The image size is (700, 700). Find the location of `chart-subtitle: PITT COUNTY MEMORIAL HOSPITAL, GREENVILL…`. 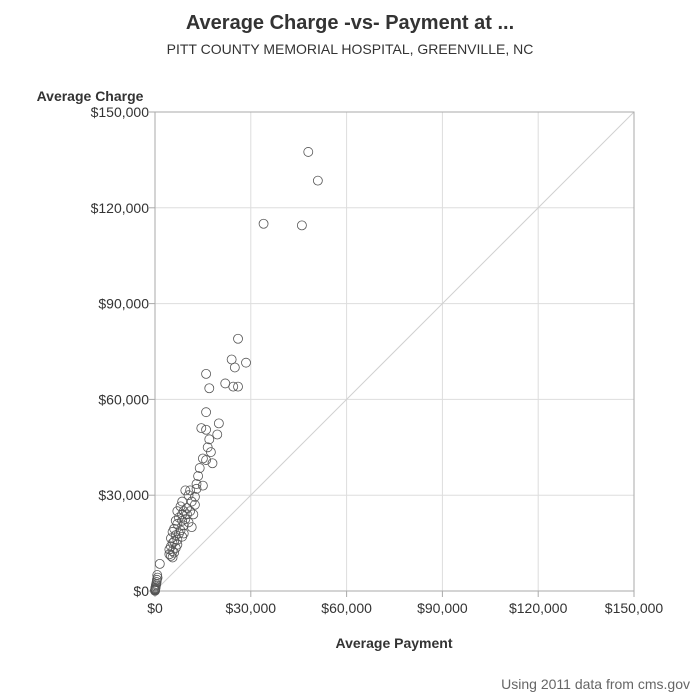

chart-subtitle: PITT COUNTY MEMORIAL HOSPITAL, GREENVILL… is located at coordinates (350, 49).